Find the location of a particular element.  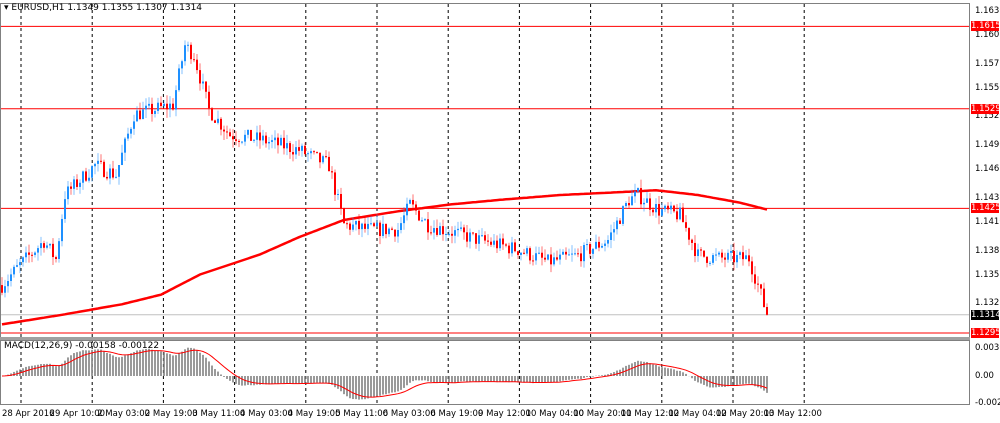

time-tick-label: 4 May 19:00 is located at coordinates (314, 414).